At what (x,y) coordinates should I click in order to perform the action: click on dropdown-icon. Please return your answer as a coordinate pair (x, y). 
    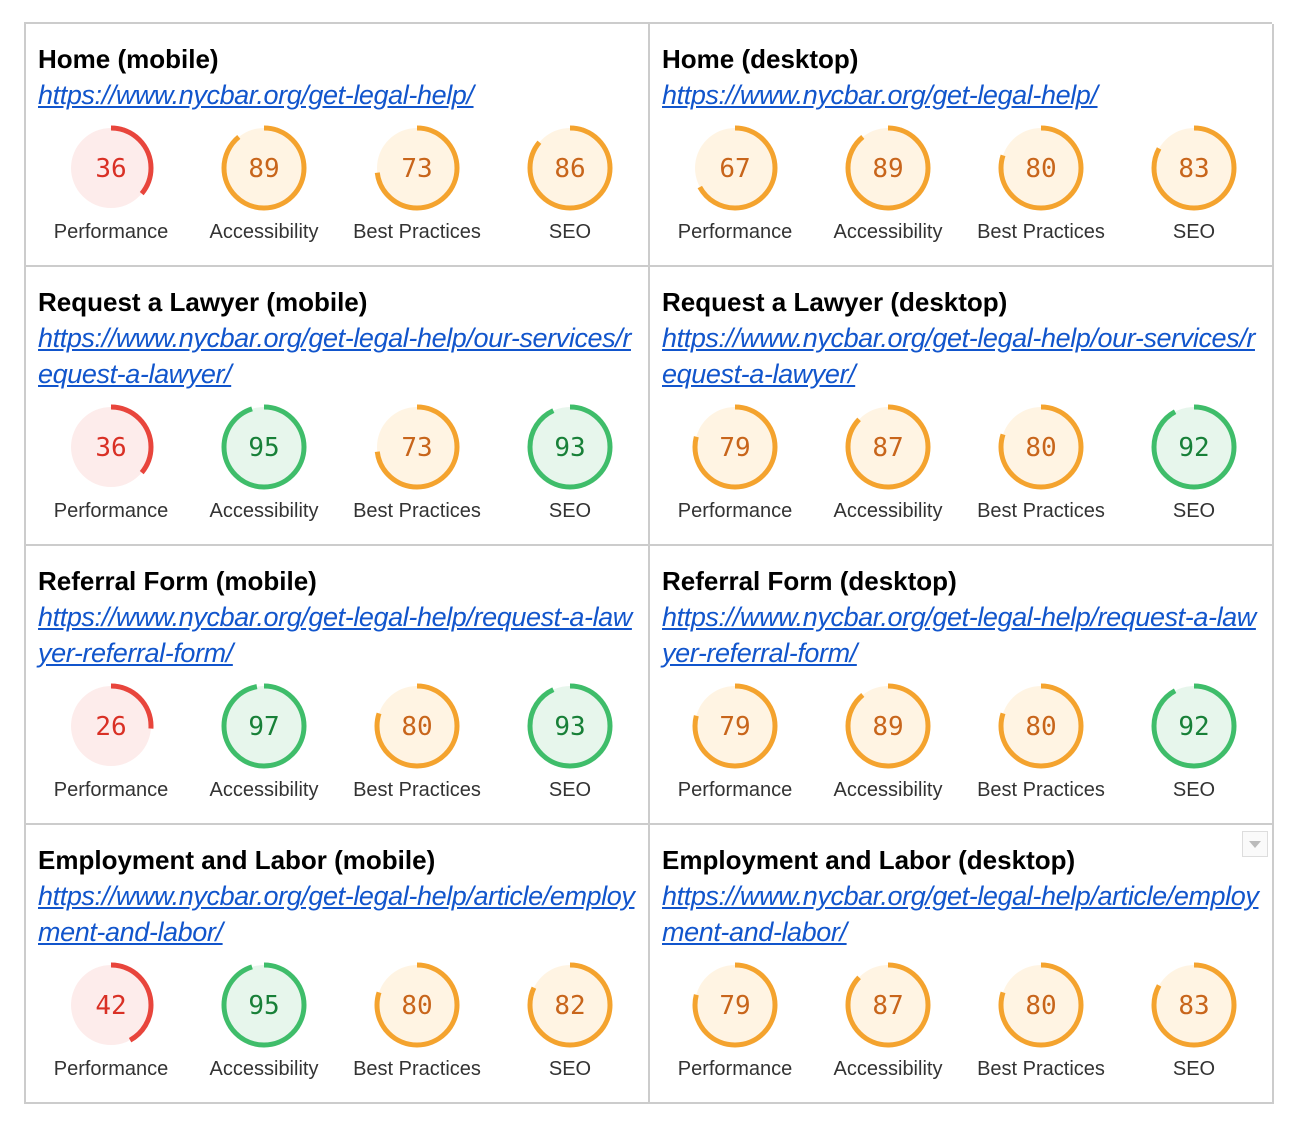
    Looking at the image, I should click on (1255, 844).